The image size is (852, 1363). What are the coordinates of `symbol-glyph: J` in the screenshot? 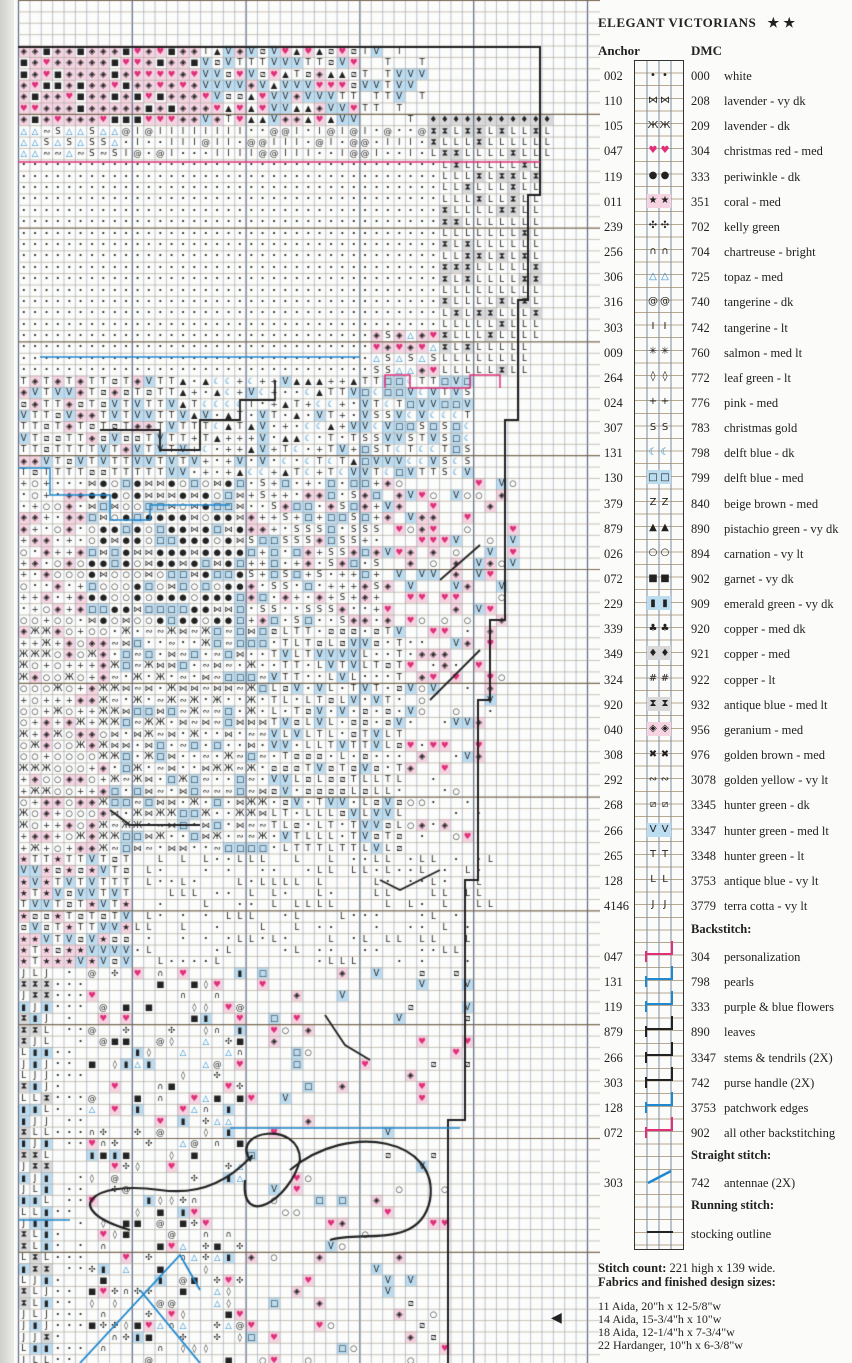 It's located at (653, 905).